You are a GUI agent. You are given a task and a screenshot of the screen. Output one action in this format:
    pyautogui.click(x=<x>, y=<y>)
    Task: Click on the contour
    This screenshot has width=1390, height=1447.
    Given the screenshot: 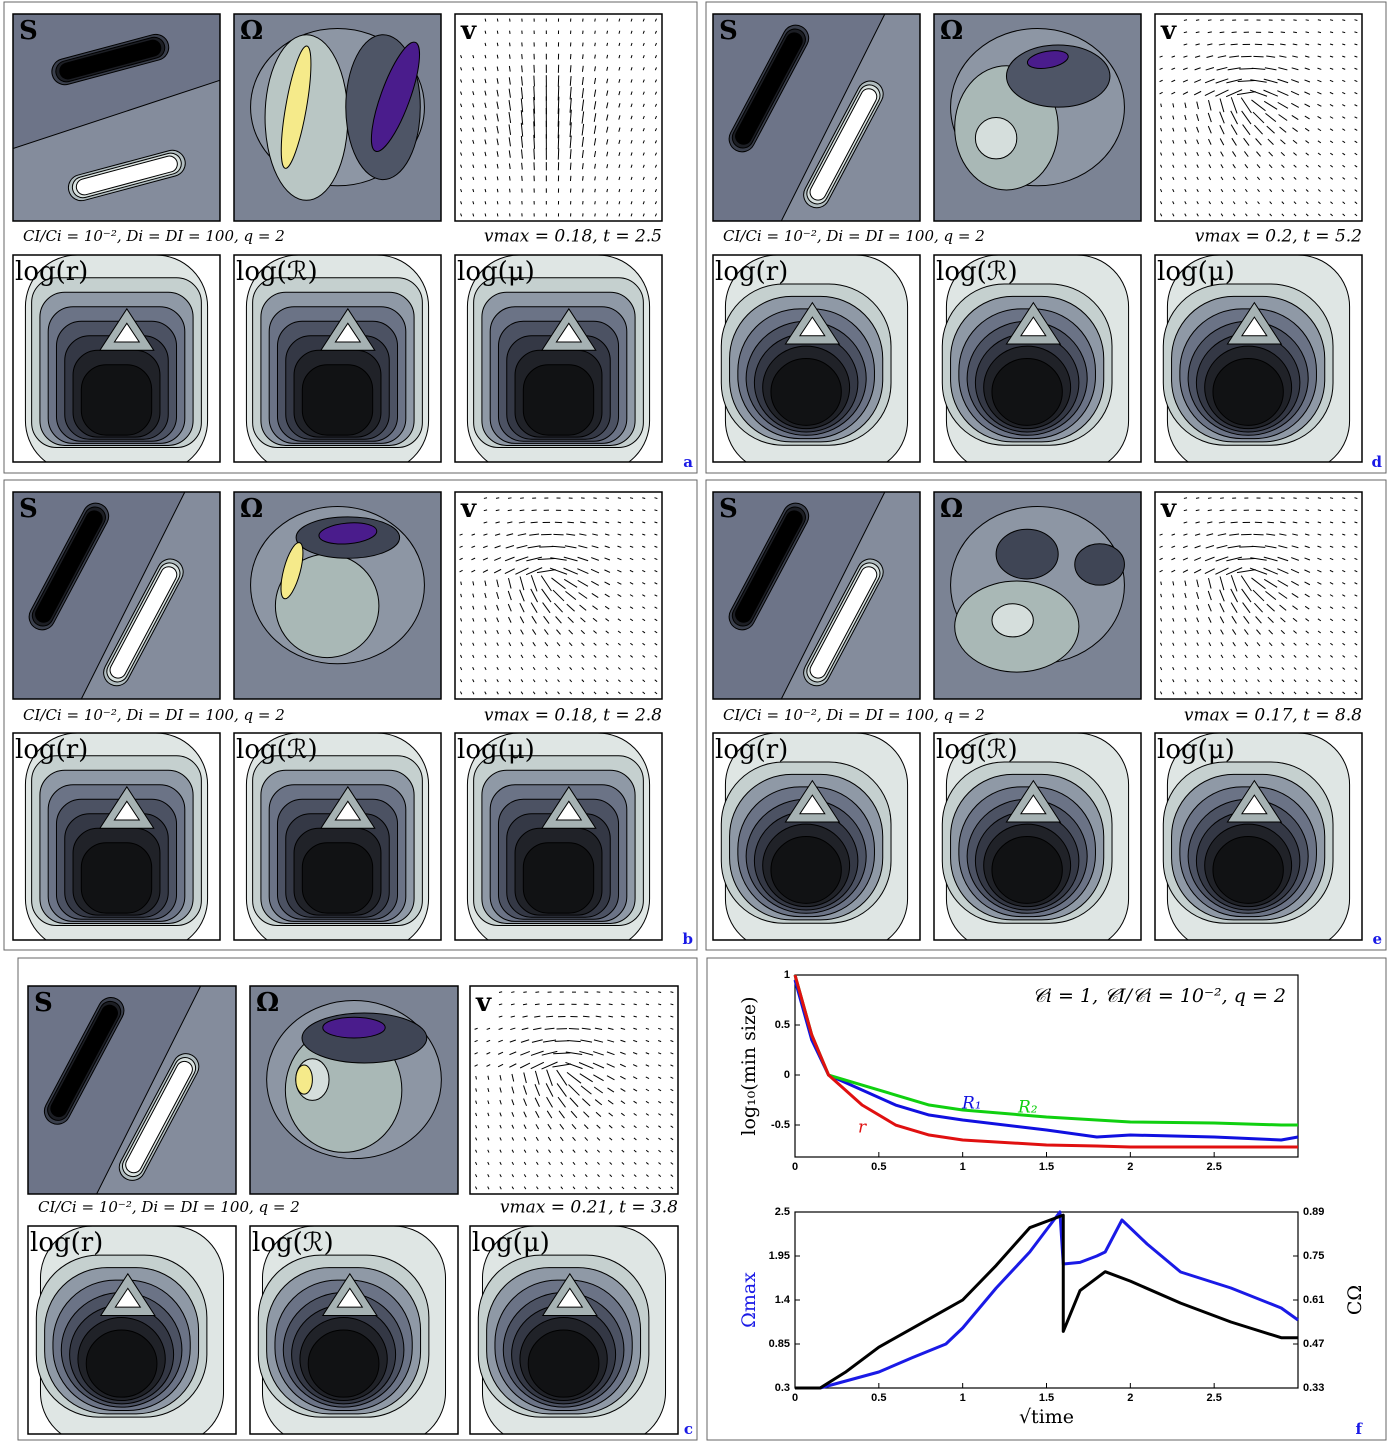 What is the action you would take?
    pyautogui.click(x=769, y=566)
    